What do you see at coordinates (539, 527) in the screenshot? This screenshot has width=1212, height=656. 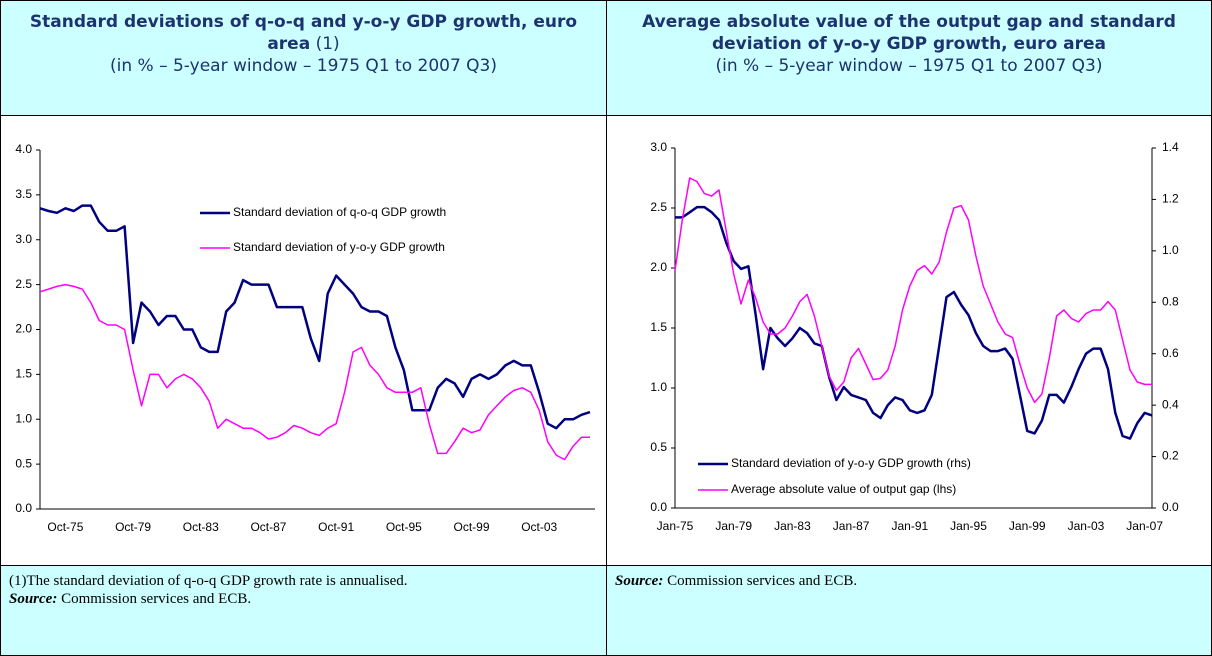 I see `x-tick-label: Oct-03` at bounding box center [539, 527].